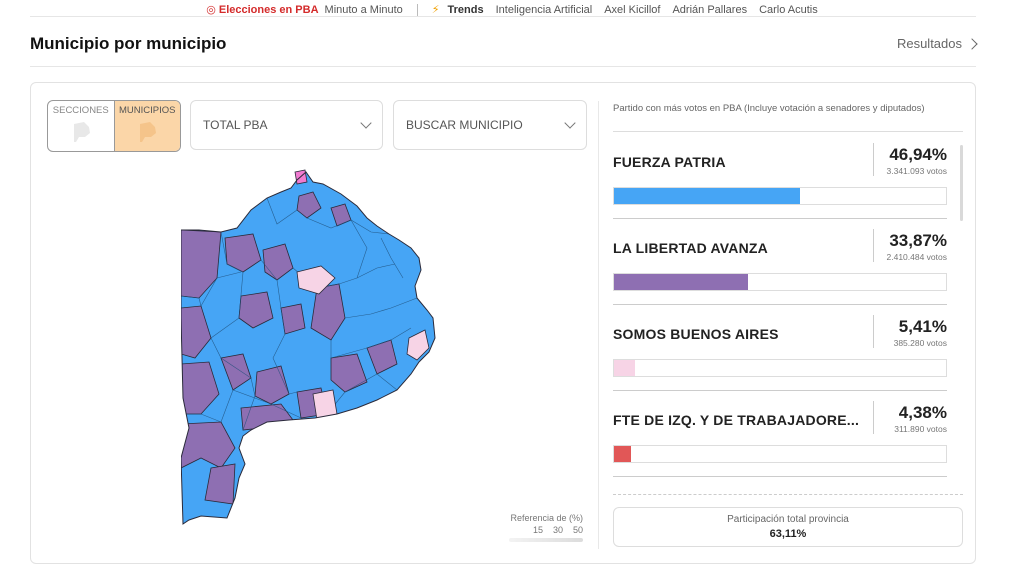  Describe the element at coordinates (788, 527) in the screenshot. I see `participation-box: Participación total provincia 63,11%` at that location.